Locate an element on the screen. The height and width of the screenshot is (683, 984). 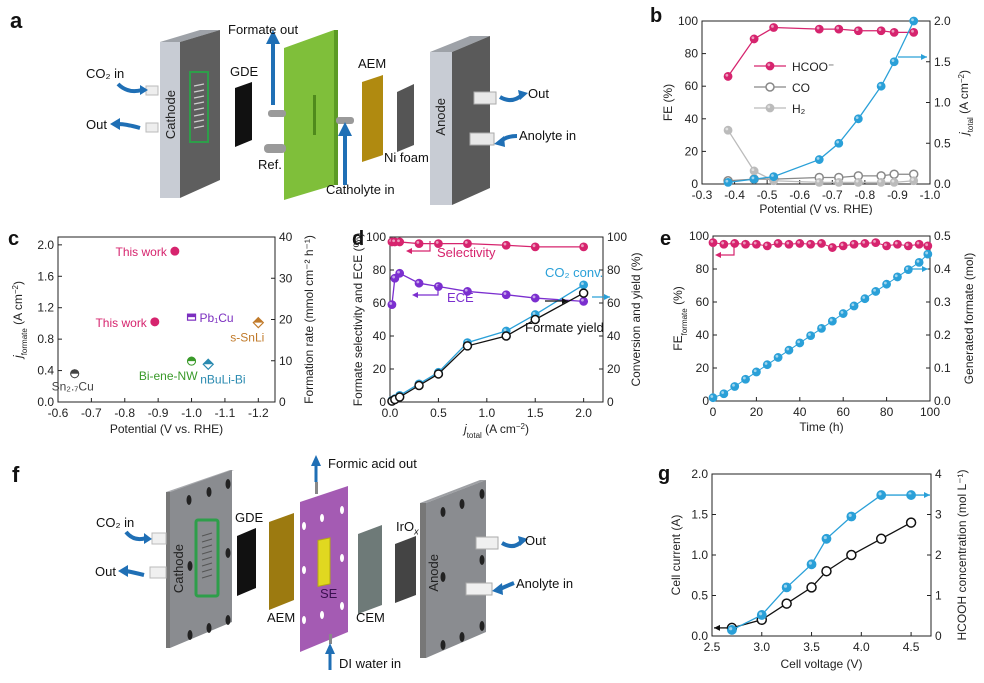
arrow-out-right-f is located at coordinates (512, 543).